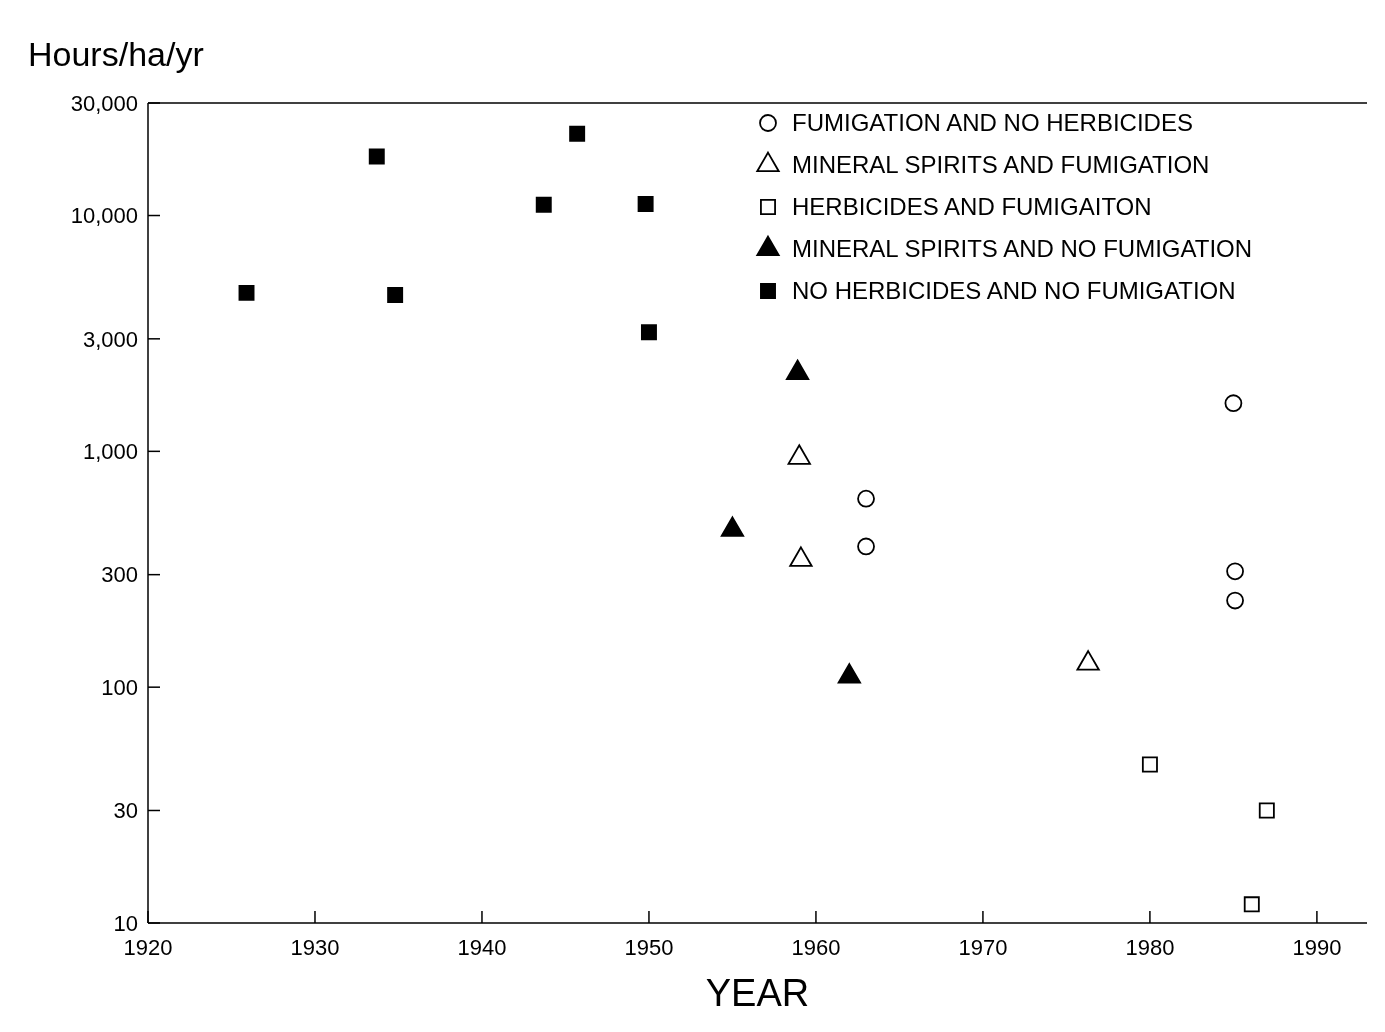  Describe the element at coordinates (119, 687) in the screenshot. I see `y-tick-label: 100` at that location.